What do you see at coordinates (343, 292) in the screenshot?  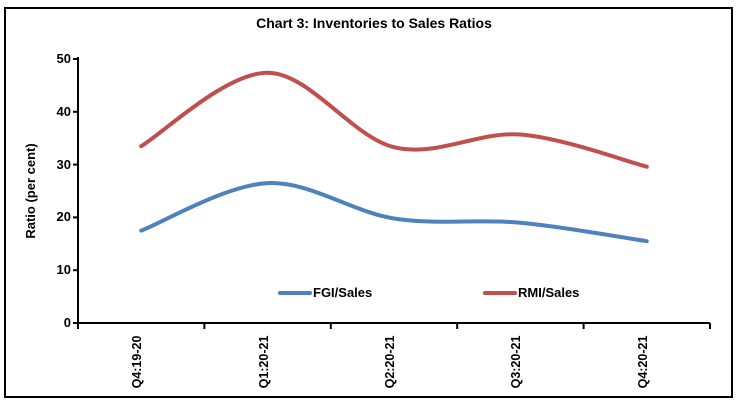 I see `legend-label-fgi: FGI/Sales` at bounding box center [343, 292].